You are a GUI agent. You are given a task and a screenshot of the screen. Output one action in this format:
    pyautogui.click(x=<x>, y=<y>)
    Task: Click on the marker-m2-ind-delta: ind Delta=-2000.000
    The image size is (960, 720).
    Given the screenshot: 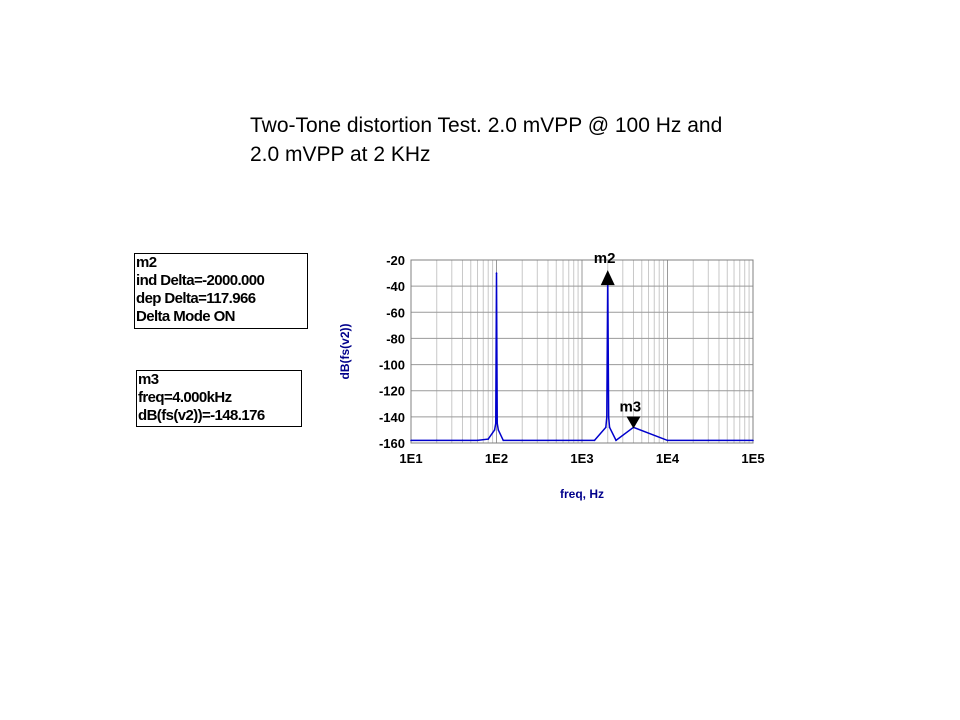 What is the action you would take?
    pyautogui.click(x=200, y=280)
    